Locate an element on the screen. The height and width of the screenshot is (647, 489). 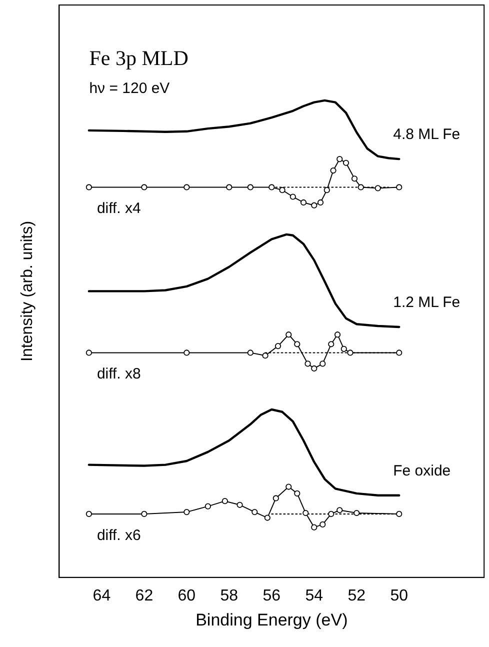
chart-title: Fe 3p MLD is located at coordinates (138, 58).